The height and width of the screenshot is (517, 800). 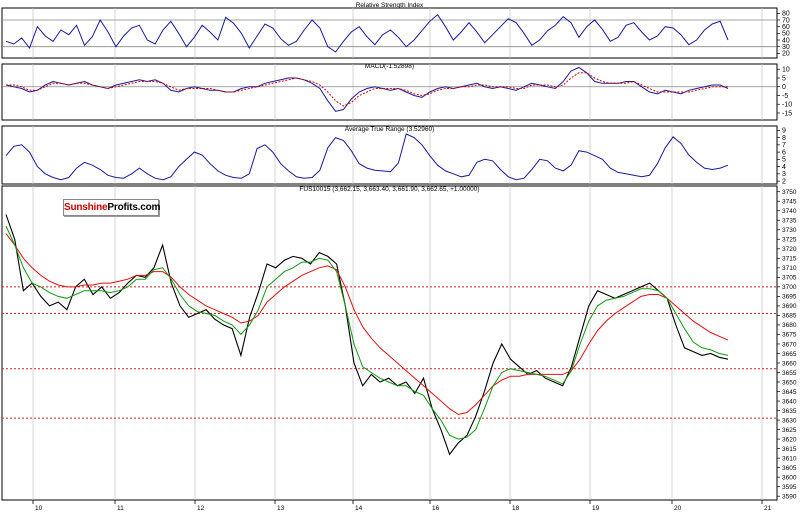 What do you see at coordinates (789, 316) in the screenshot?
I see `y-tick-label: 3685` at bounding box center [789, 316].